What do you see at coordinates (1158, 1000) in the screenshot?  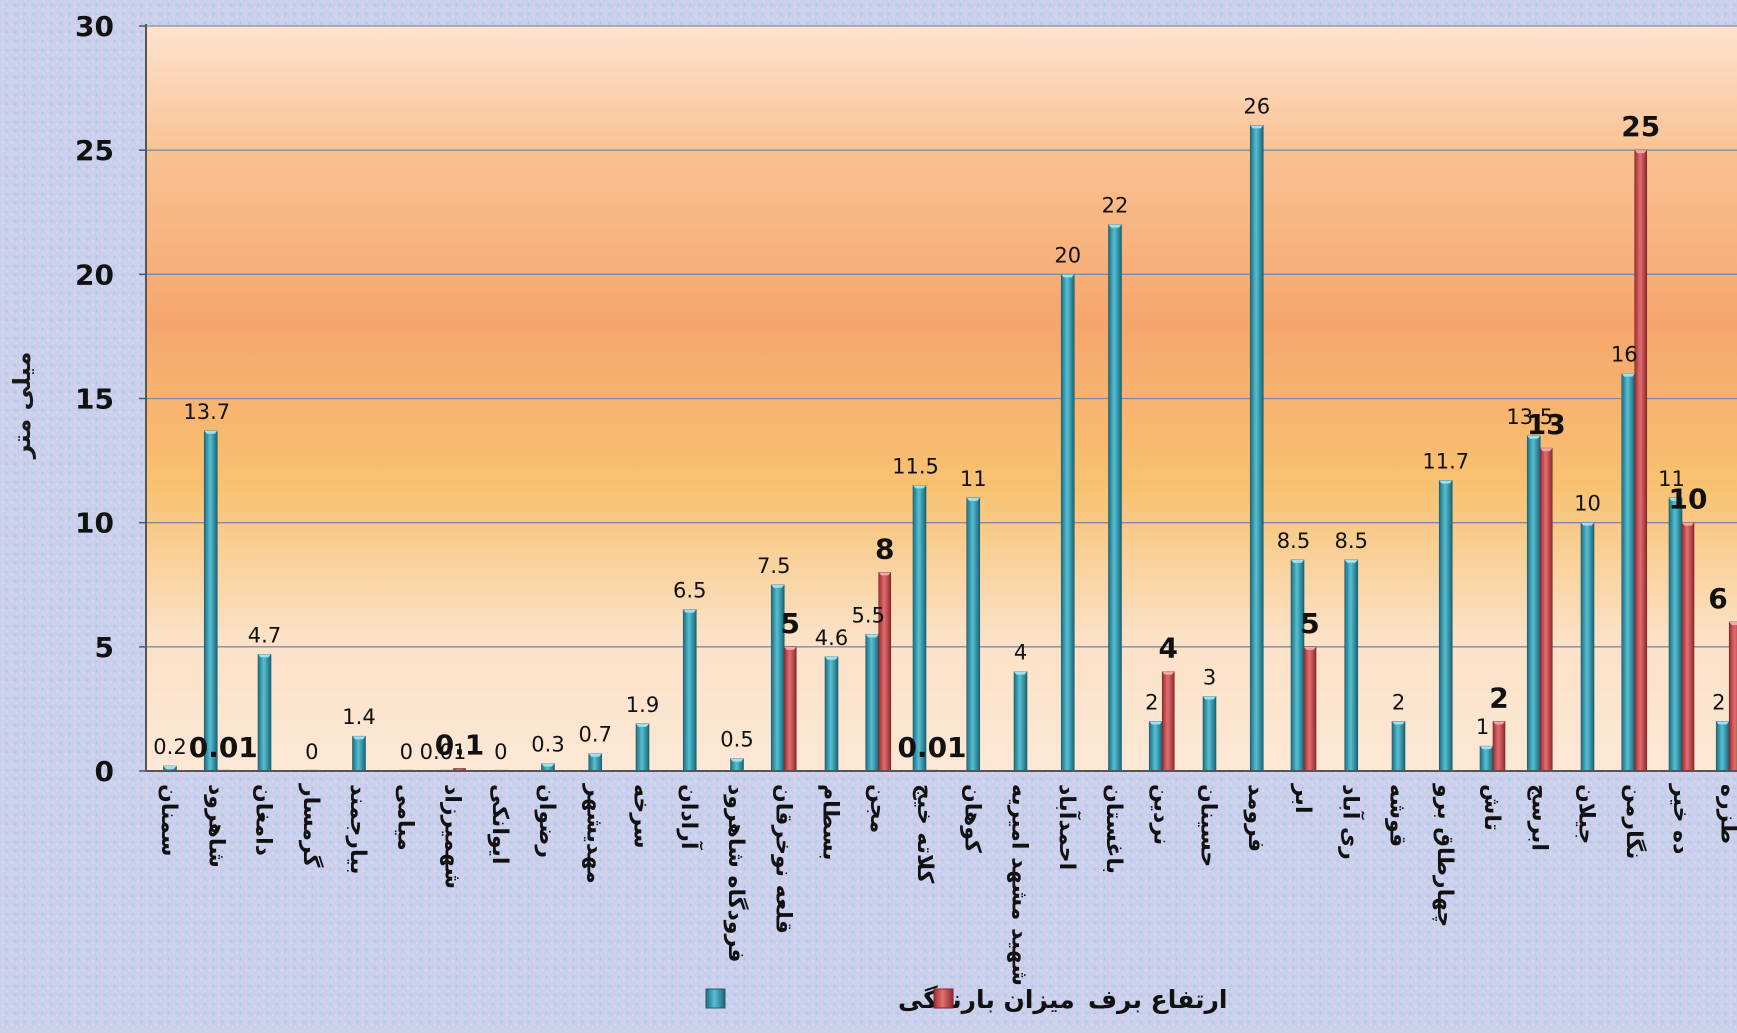 I see `legend-label-snow-depth: ارتفاع برف` at bounding box center [1158, 1000].